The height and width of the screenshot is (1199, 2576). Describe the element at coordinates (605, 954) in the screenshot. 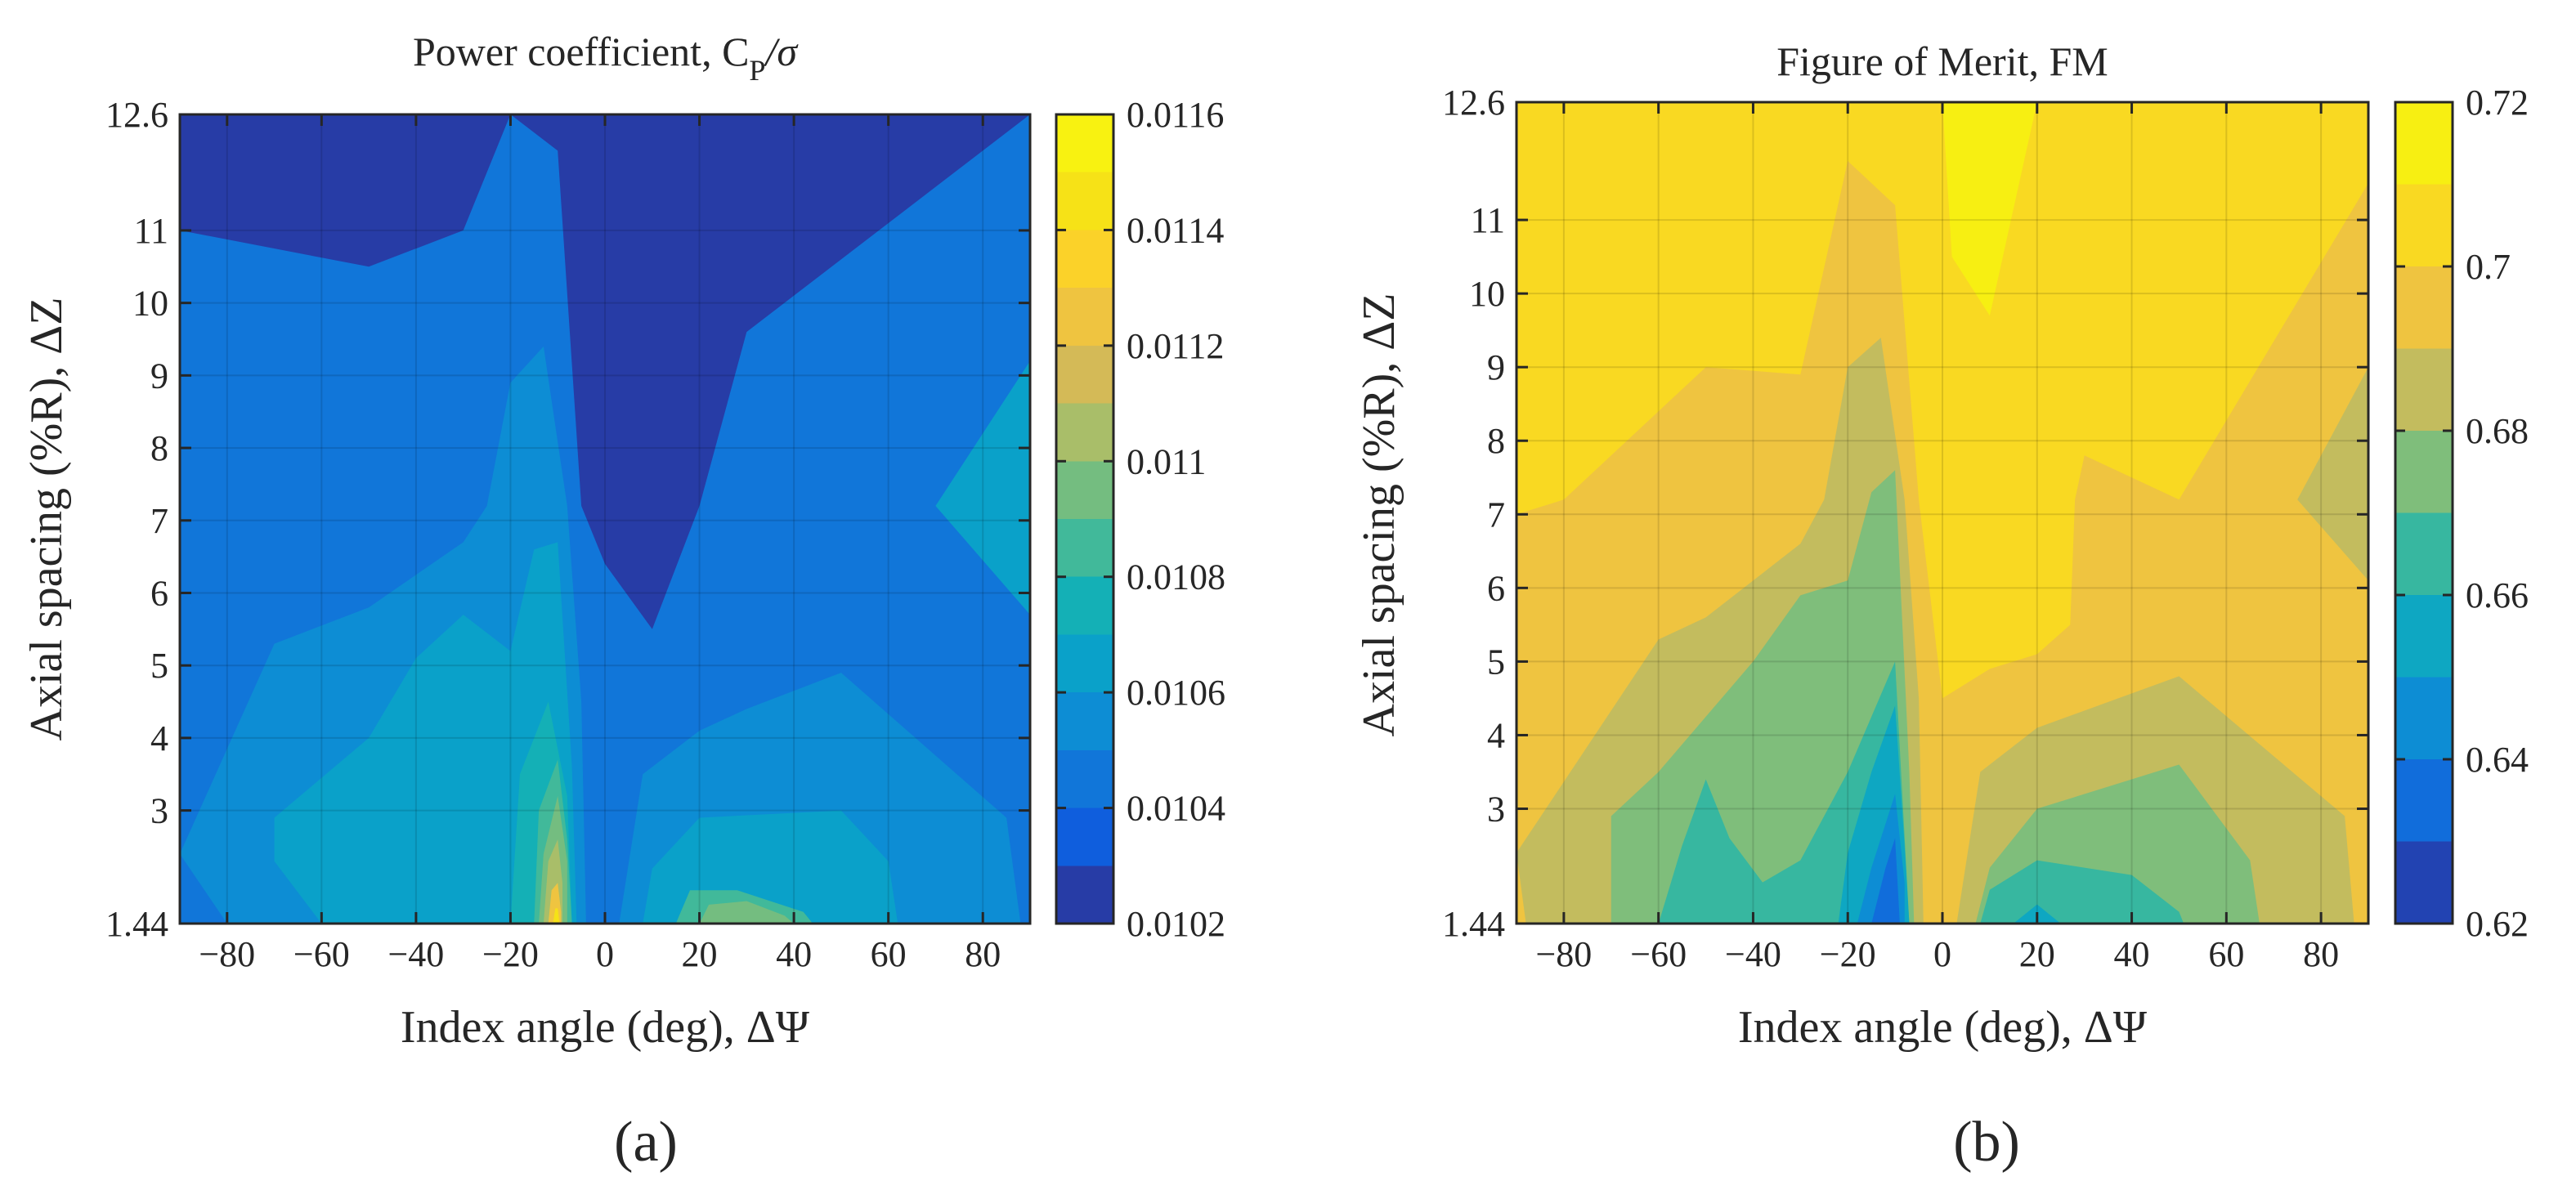

I see `x-tick-label-a-4: 0` at that location.